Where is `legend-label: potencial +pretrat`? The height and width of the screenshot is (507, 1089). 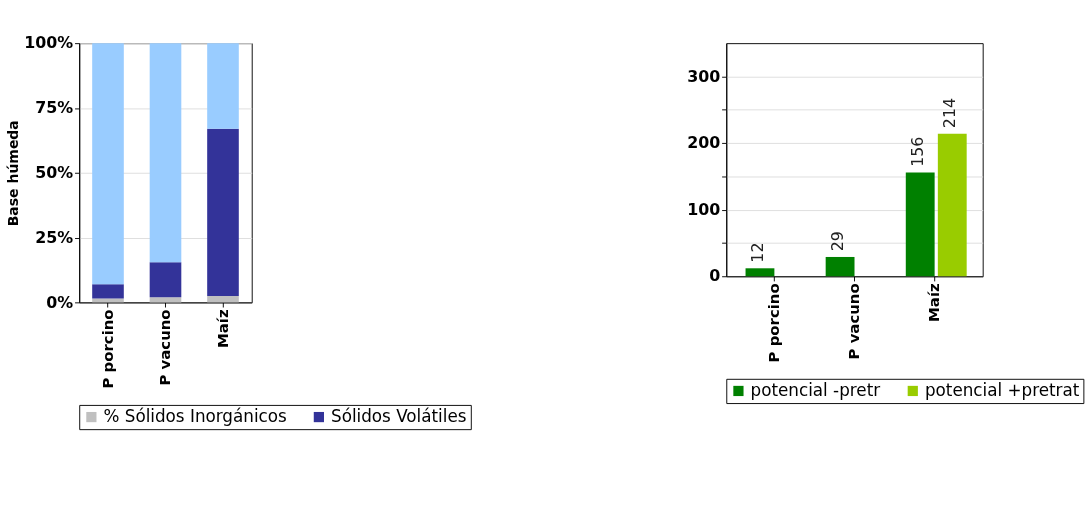 legend-label: potencial +pretrat is located at coordinates (1002, 389).